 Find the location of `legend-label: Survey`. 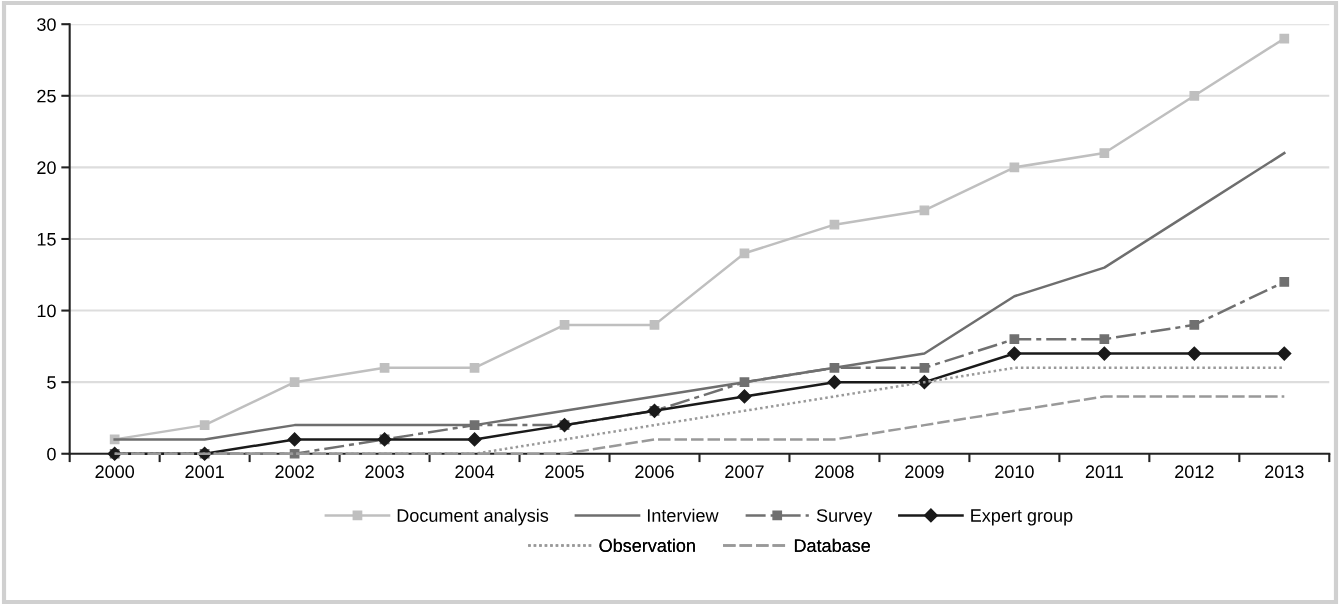

legend-label: Survey is located at coordinates (844, 517).